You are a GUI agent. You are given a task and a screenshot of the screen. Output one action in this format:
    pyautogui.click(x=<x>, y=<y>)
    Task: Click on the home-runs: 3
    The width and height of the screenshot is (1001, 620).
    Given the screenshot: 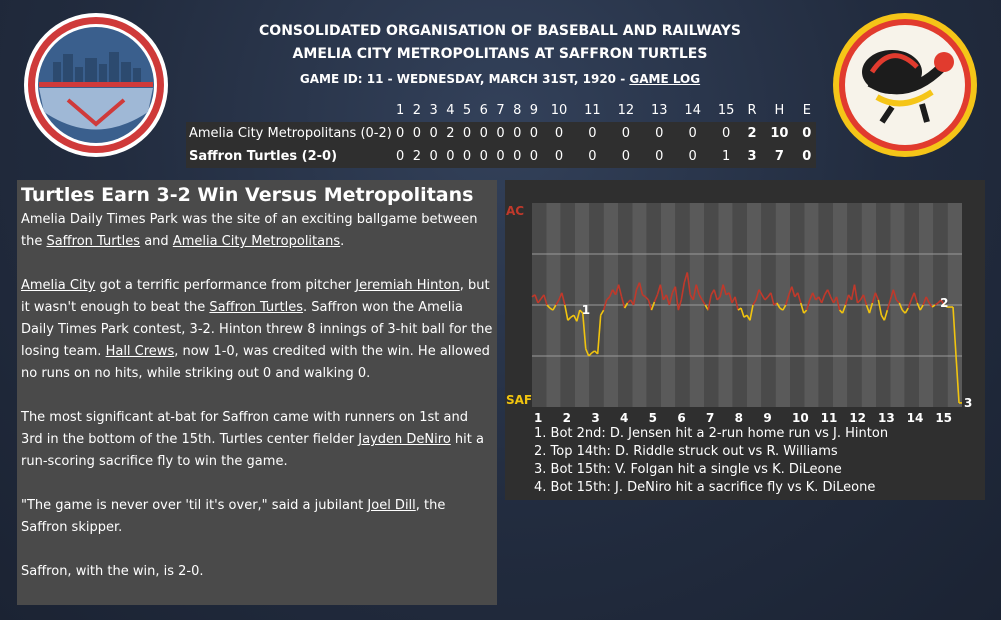 What is the action you would take?
    pyautogui.click(x=752, y=156)
    